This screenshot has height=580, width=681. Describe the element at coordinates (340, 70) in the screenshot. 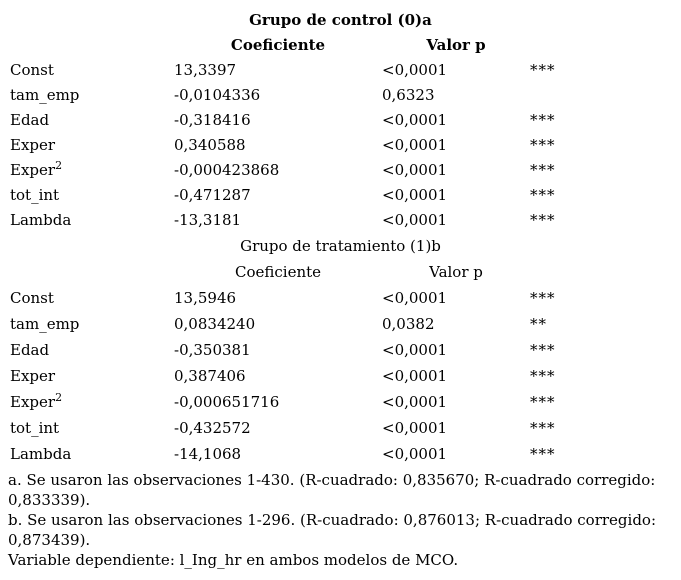

I see `table-row: Const 13,3397 <0,0001 ***` at that location.